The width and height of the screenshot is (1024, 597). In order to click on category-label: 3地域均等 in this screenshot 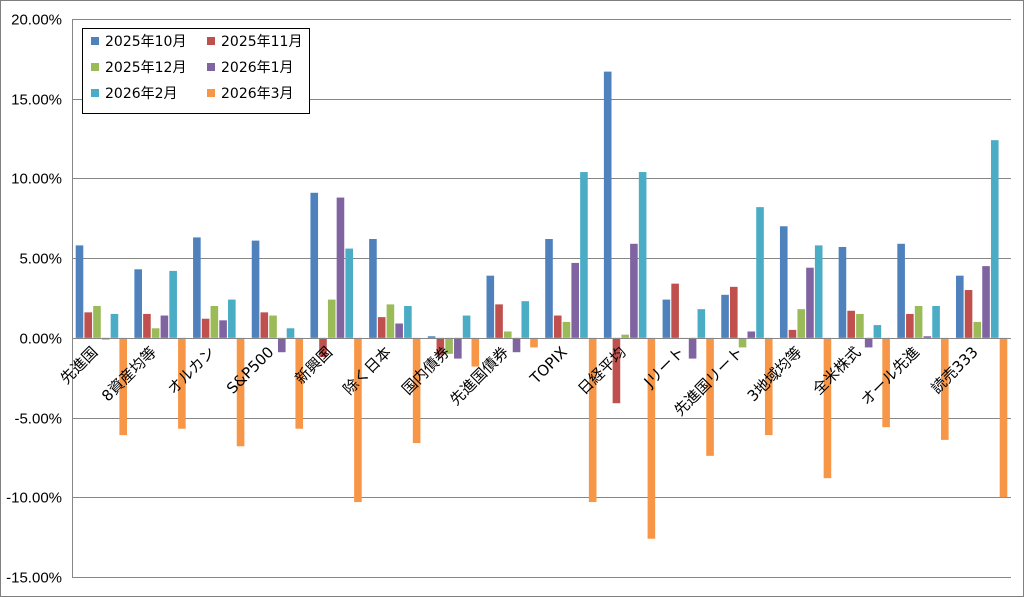, I will do `click(775, 374)`.